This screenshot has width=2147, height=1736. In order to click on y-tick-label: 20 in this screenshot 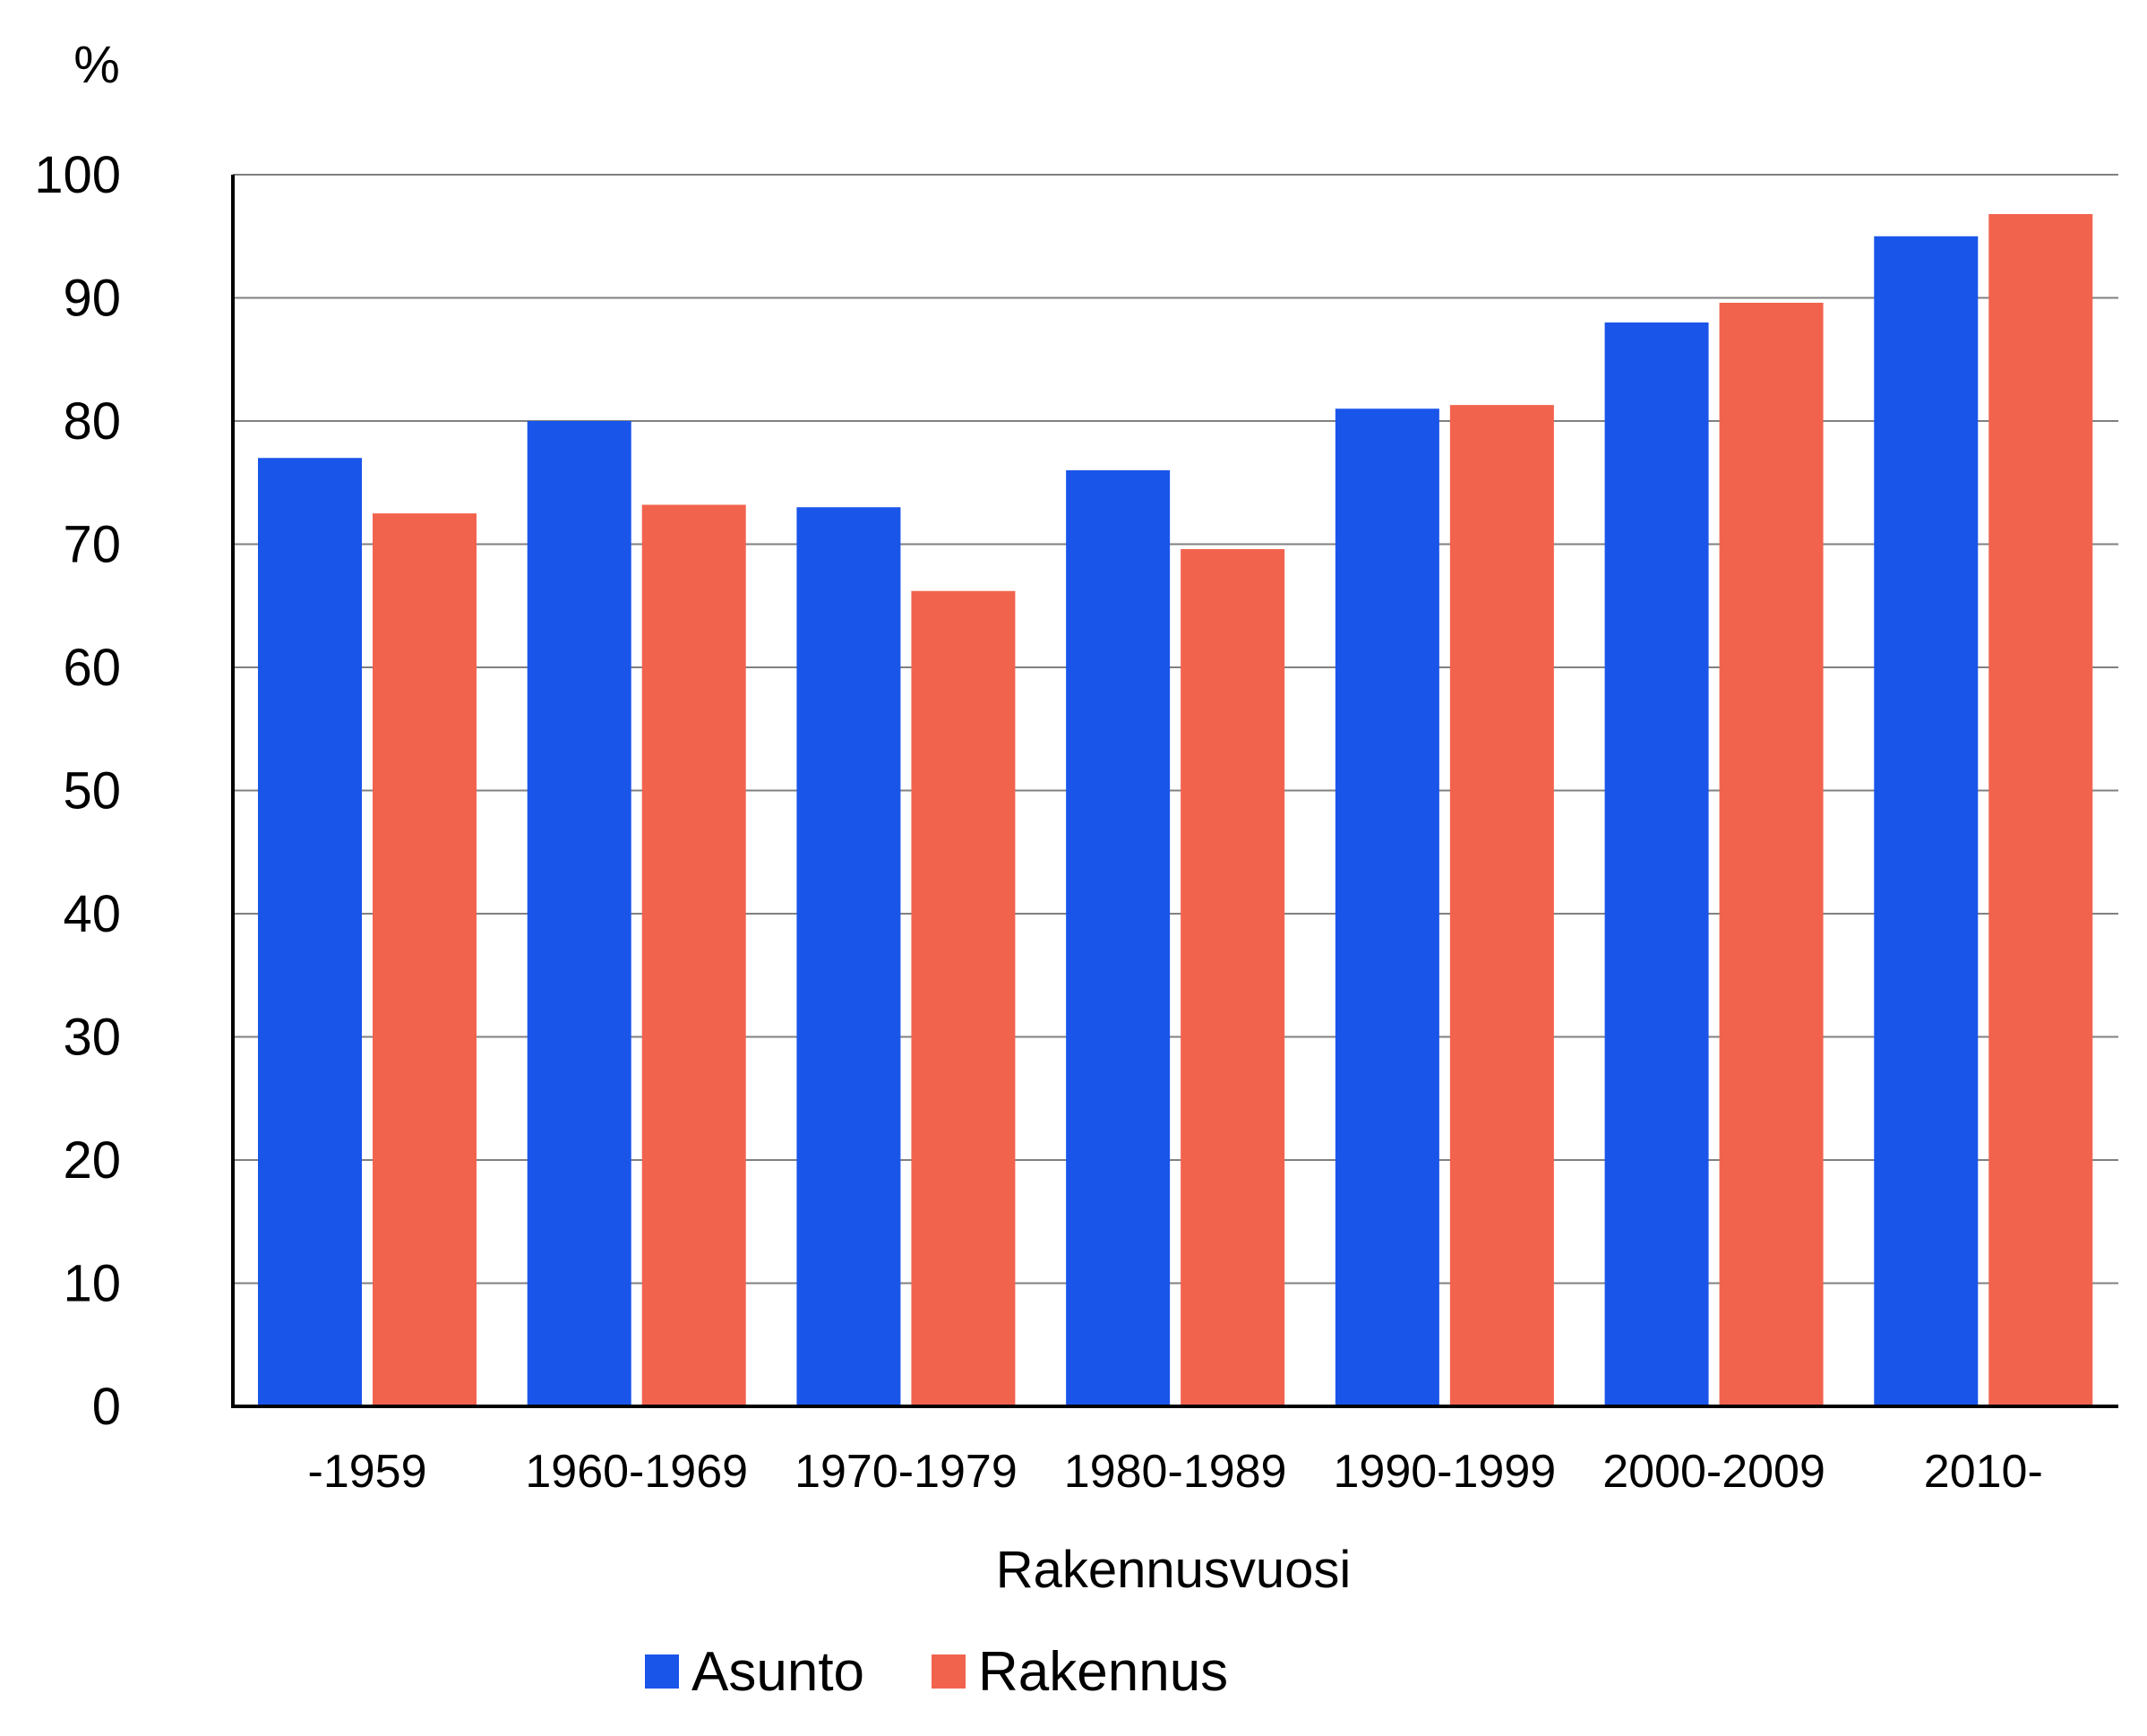, I will do `click(92, 1160)`.